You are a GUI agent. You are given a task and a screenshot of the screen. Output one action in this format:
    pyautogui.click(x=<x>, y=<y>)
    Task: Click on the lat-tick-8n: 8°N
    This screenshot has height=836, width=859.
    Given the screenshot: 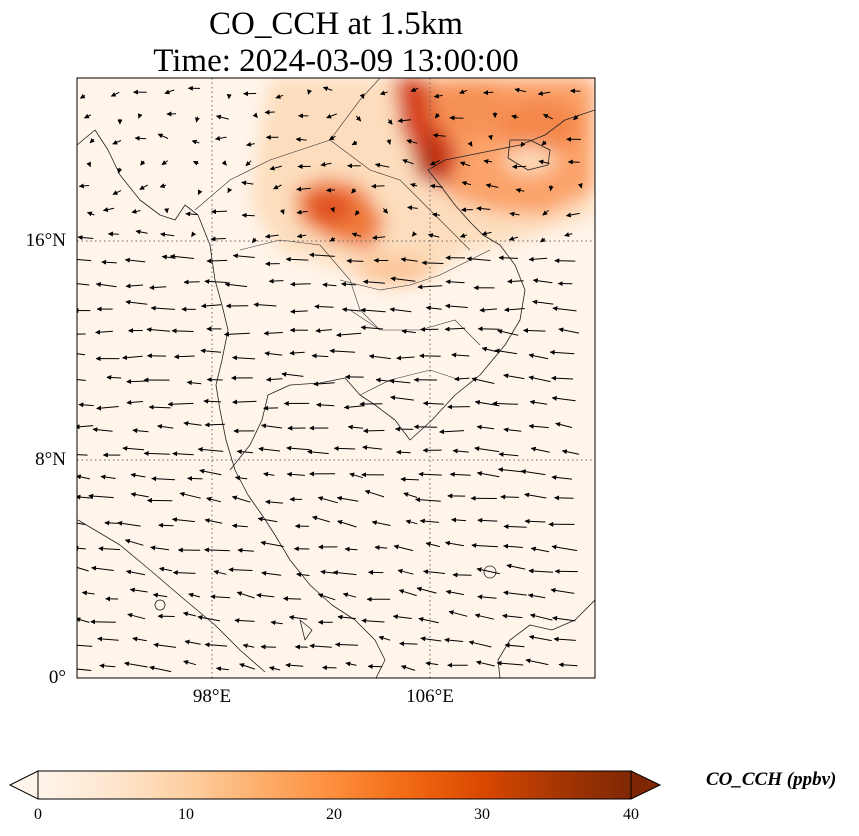 What is the action you would take?
    pyautogui.click(x=50, y=459)
    